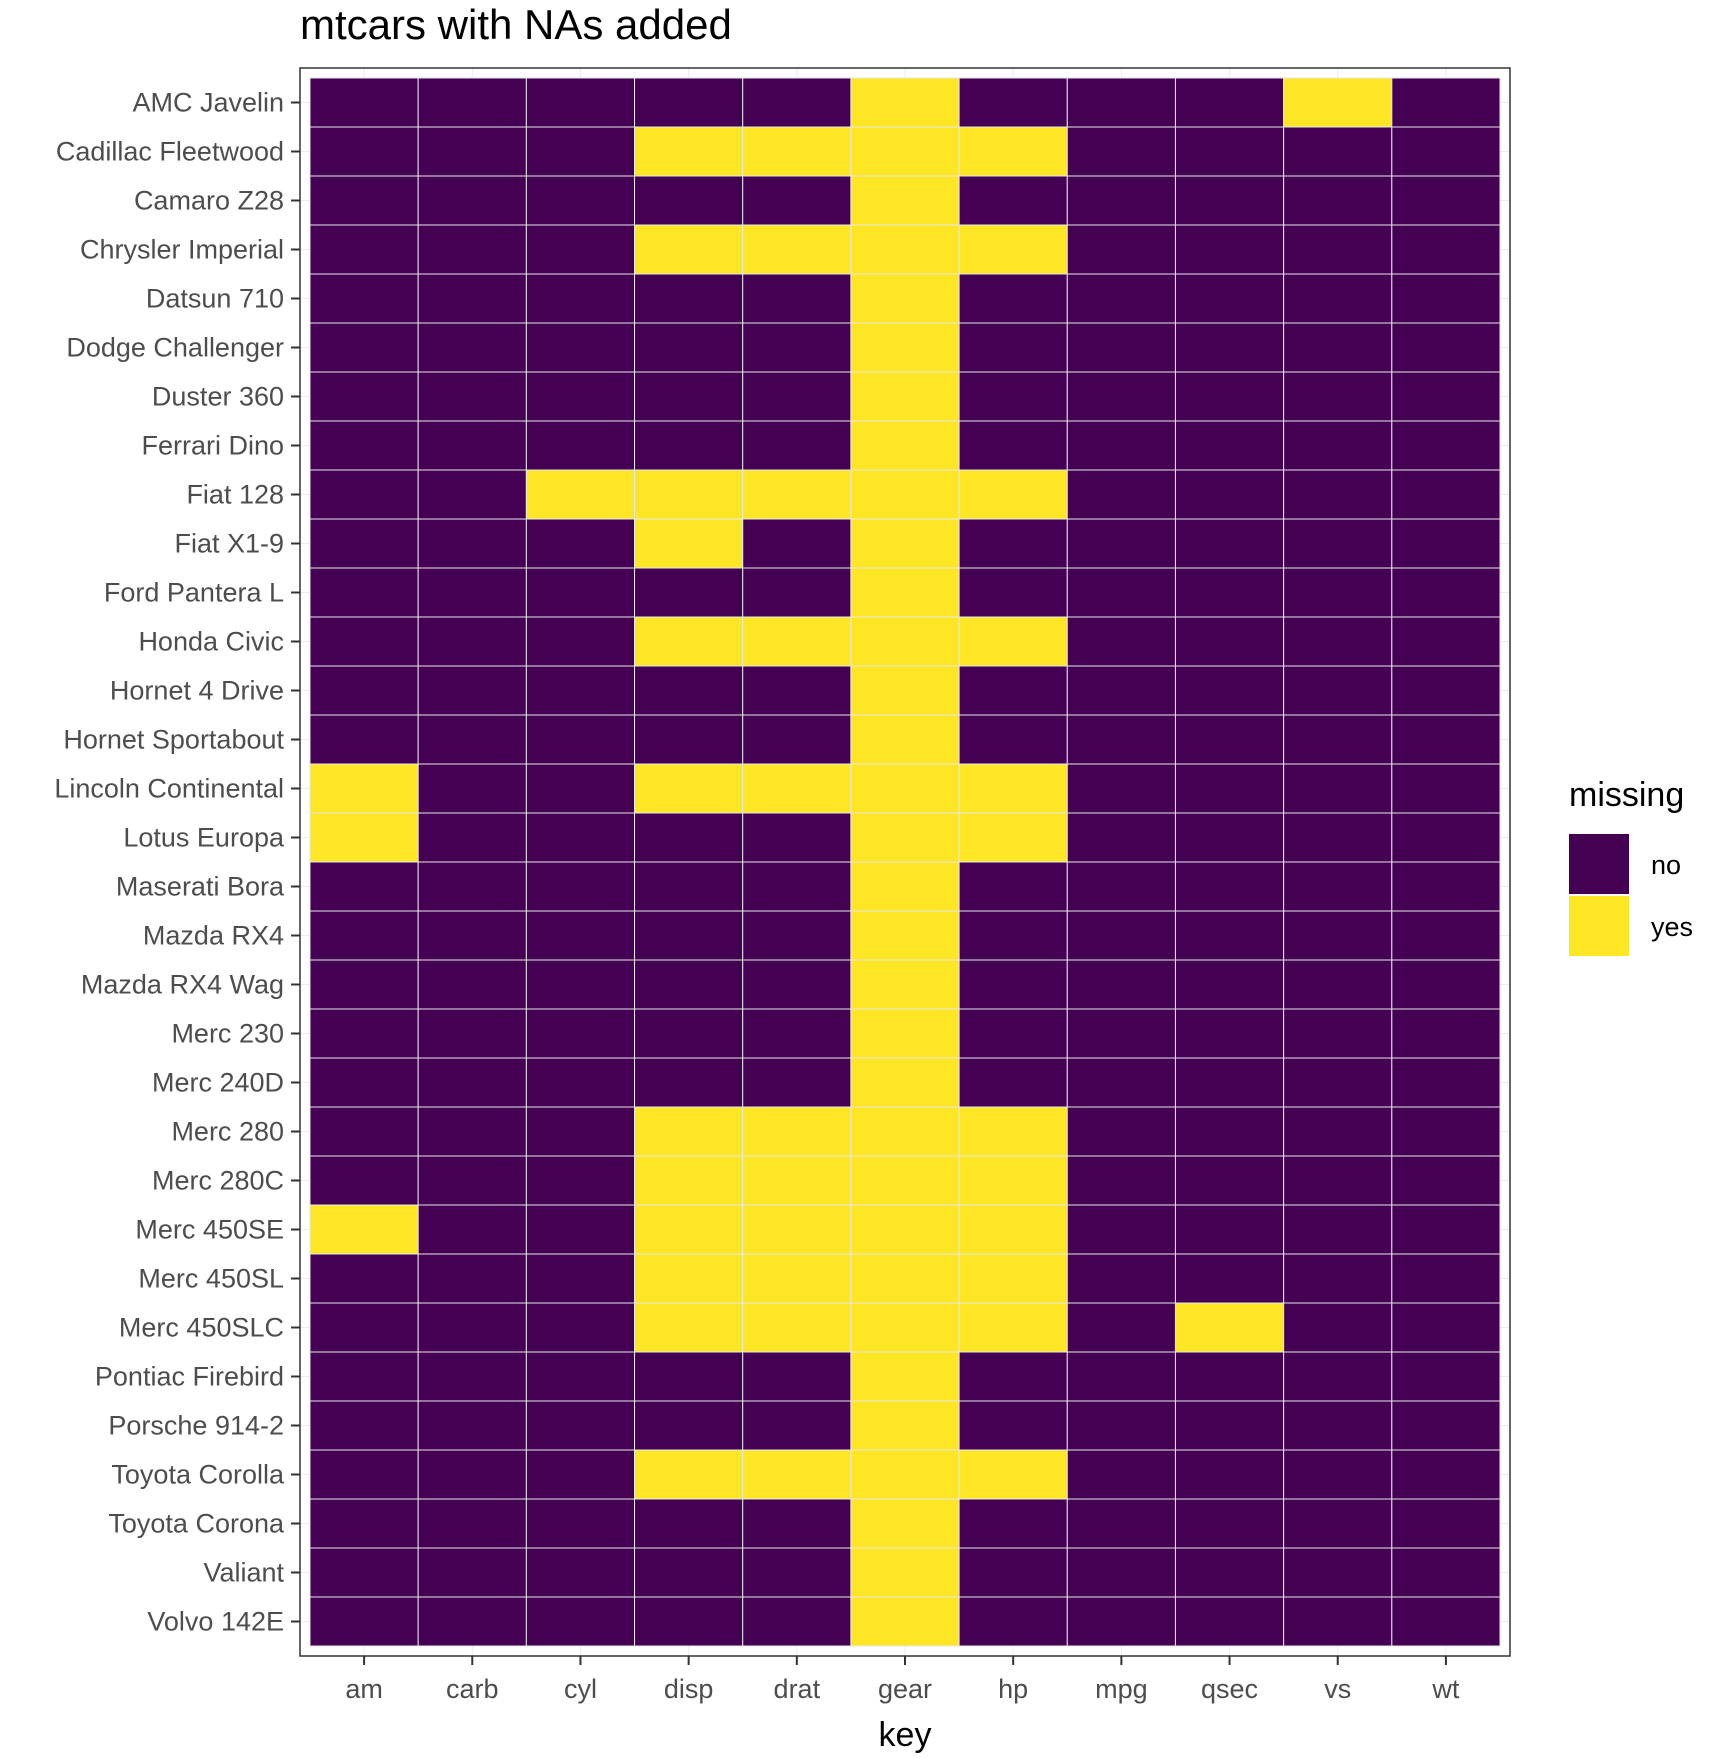 Image resolution: width=1718 pixels, height=1758 pixels. What do you see at coordinates (182, 985) in the screenshot?
I see `y-tick-label: Mazda RX4 Wag` at bounding box center [182, 985].